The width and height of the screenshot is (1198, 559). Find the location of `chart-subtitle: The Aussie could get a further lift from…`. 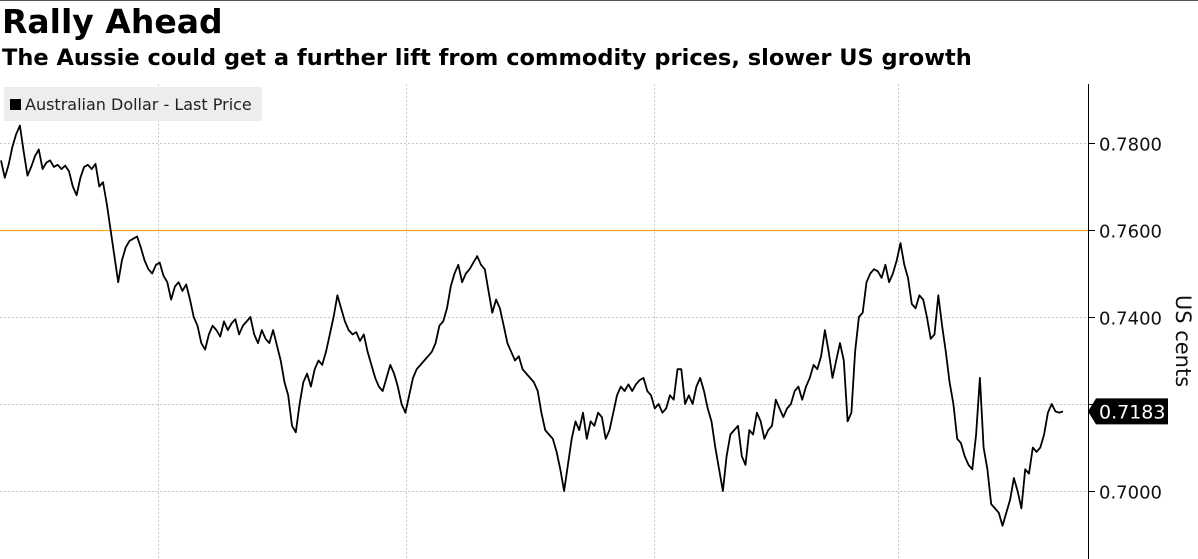

chart-subtitle: The Aussie could get a further lift from… is located at coordinates (487, 58).